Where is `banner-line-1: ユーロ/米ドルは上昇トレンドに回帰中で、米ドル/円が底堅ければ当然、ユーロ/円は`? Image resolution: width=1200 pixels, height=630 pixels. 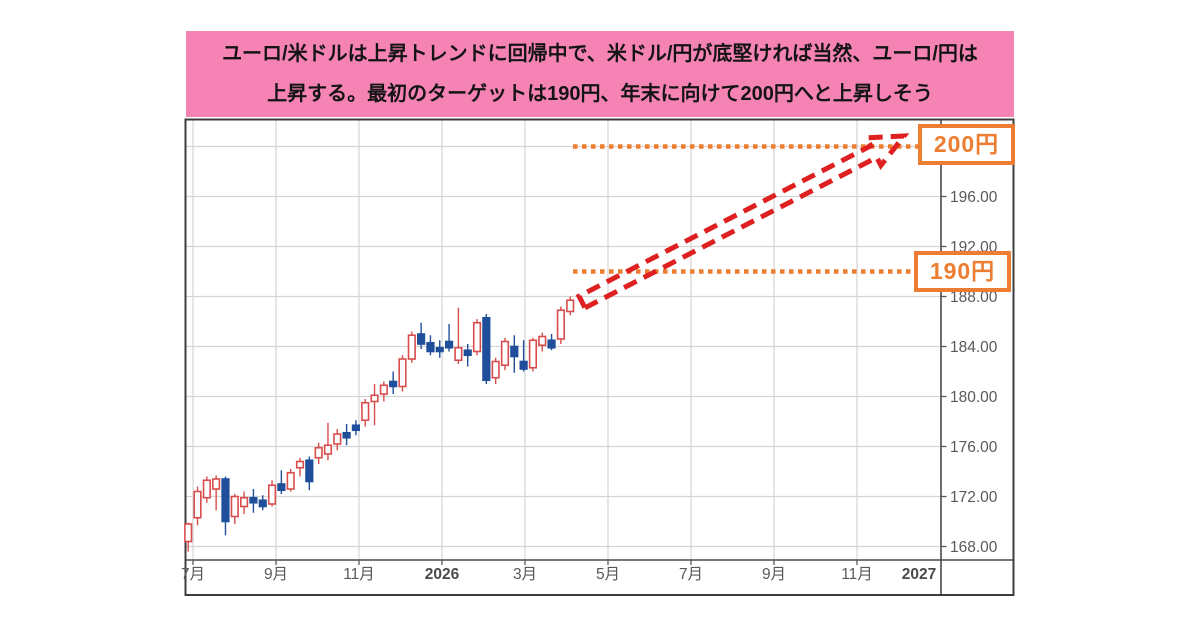
banner-line-1: ユーロ/米ドルは上昇トレンドに回帰中で、米ドル/円が底堅ければ当然、ユーロ/円は is located at coordinates (600, 54).